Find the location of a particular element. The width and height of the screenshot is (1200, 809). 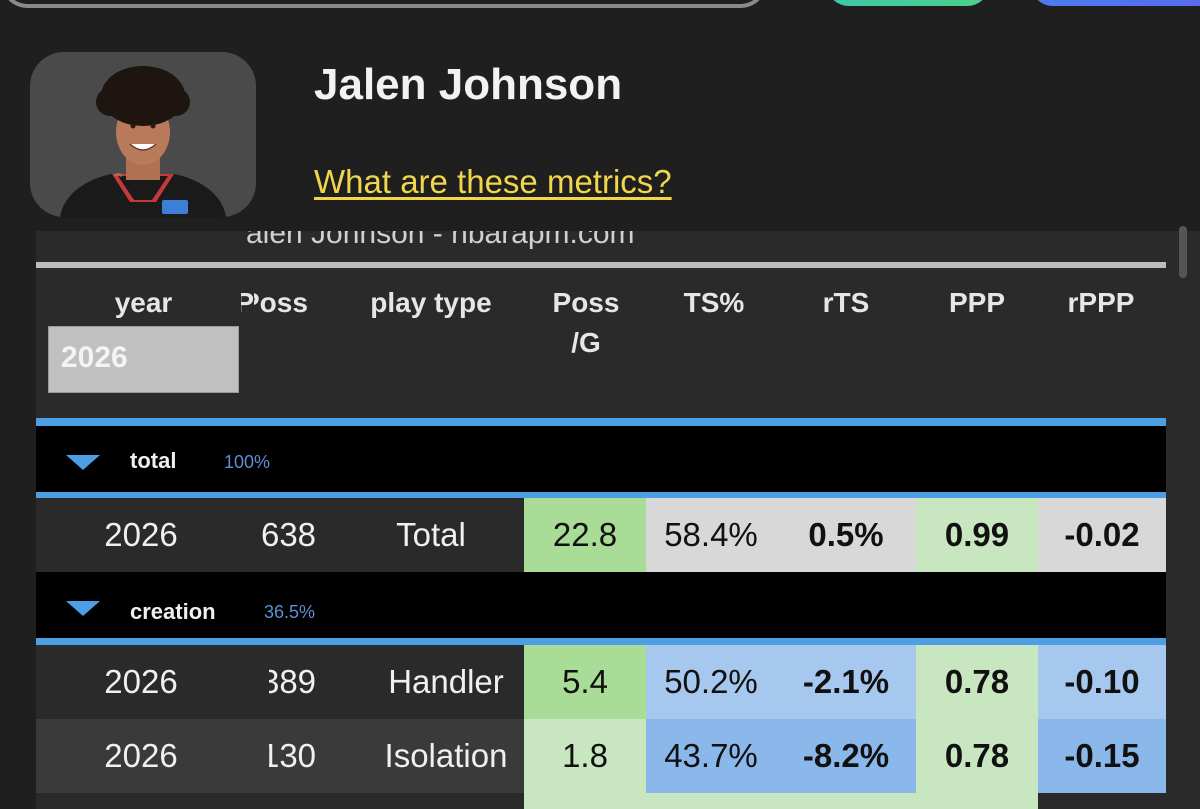

cell-ts: 43.7% is located at coordinates (711, 756).